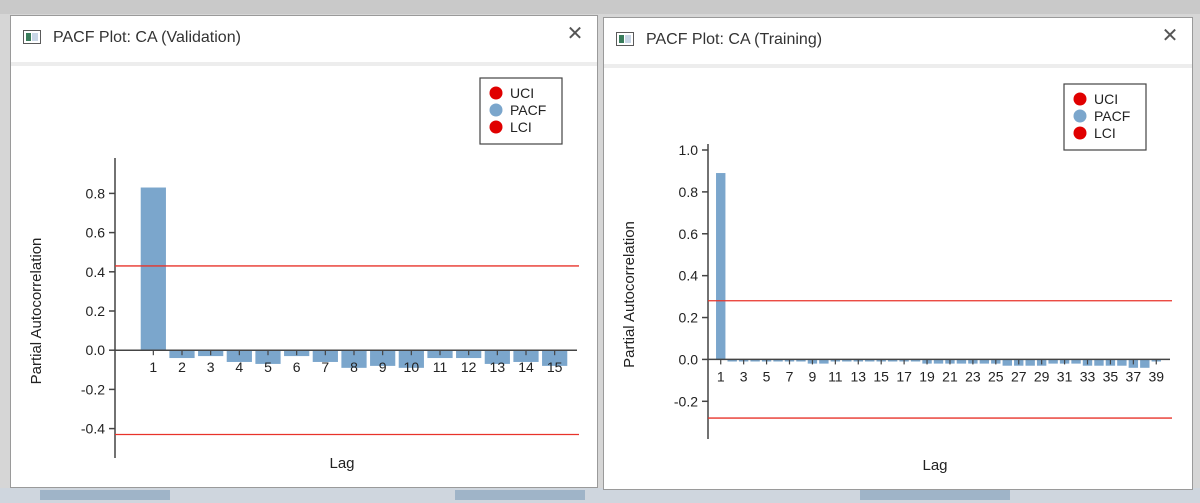 The width and height of the screenshot is (1200, 503). What do you see at coordinates (790, 376) in the screenshot?
I see `x-tick-label: 7` at bounding box center [790, 376].